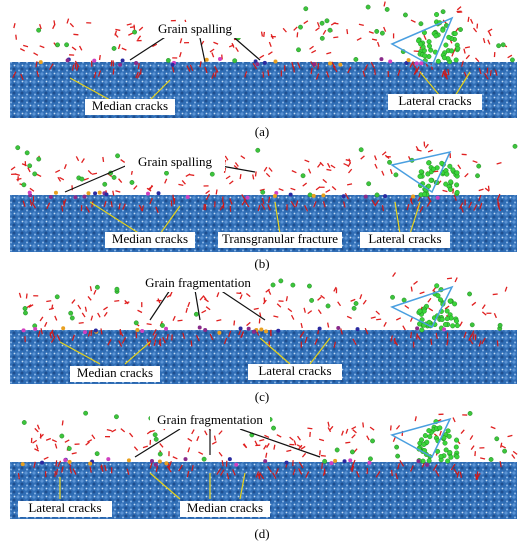 The image size is (525, 550). I want to click on caption: (c), so click(262, 396).